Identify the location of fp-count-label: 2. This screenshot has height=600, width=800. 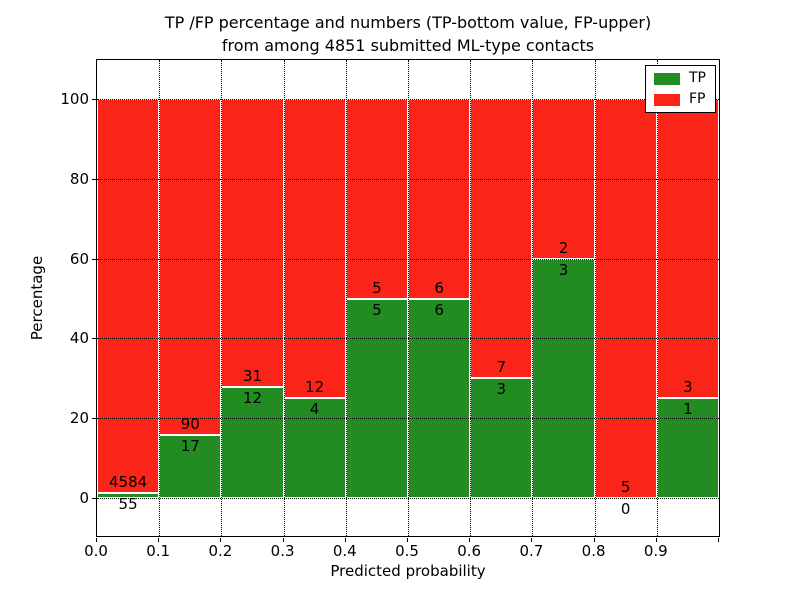
(563, 247).